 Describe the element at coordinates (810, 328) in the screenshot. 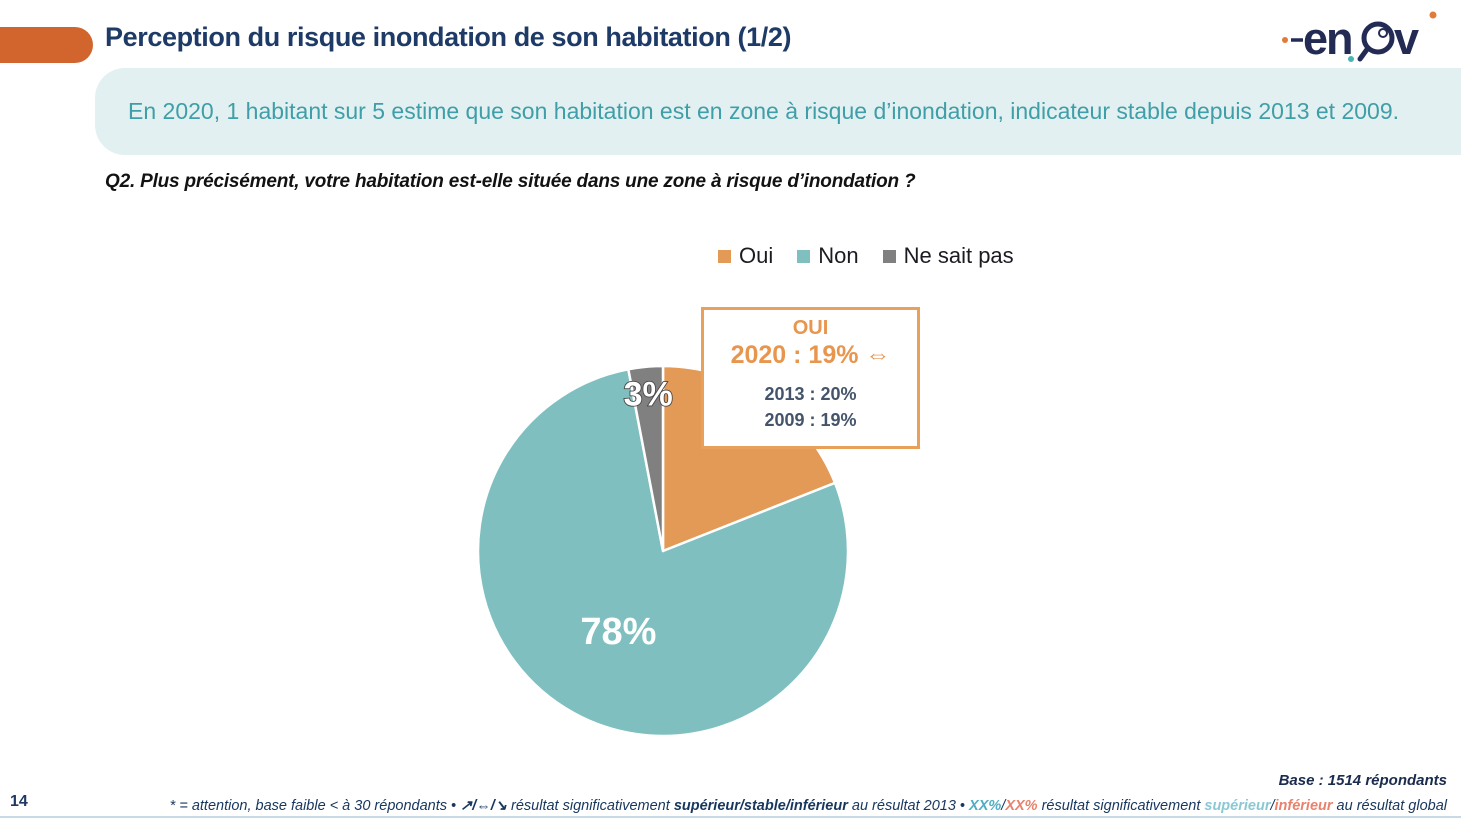

I see `callout-title: OUI` at that location.